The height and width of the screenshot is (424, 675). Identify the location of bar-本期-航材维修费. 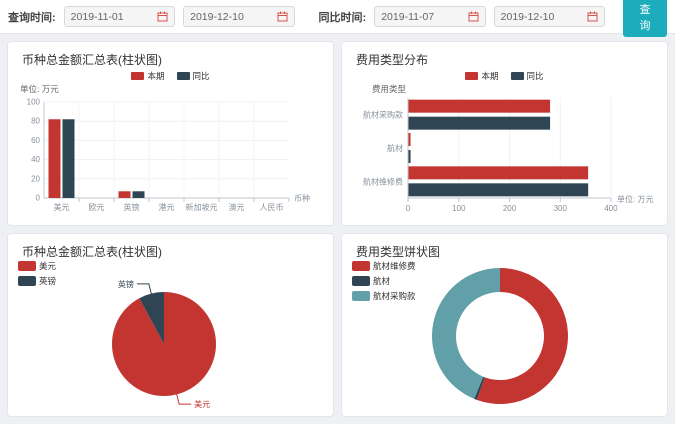
(498, 173).